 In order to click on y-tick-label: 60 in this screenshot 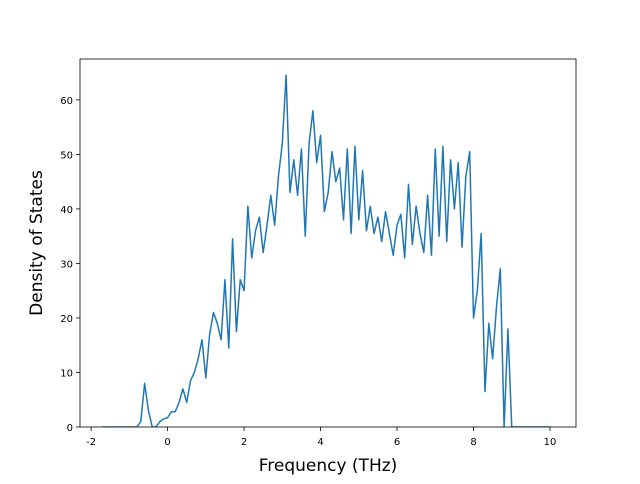, I will do `click(66, 101)`.